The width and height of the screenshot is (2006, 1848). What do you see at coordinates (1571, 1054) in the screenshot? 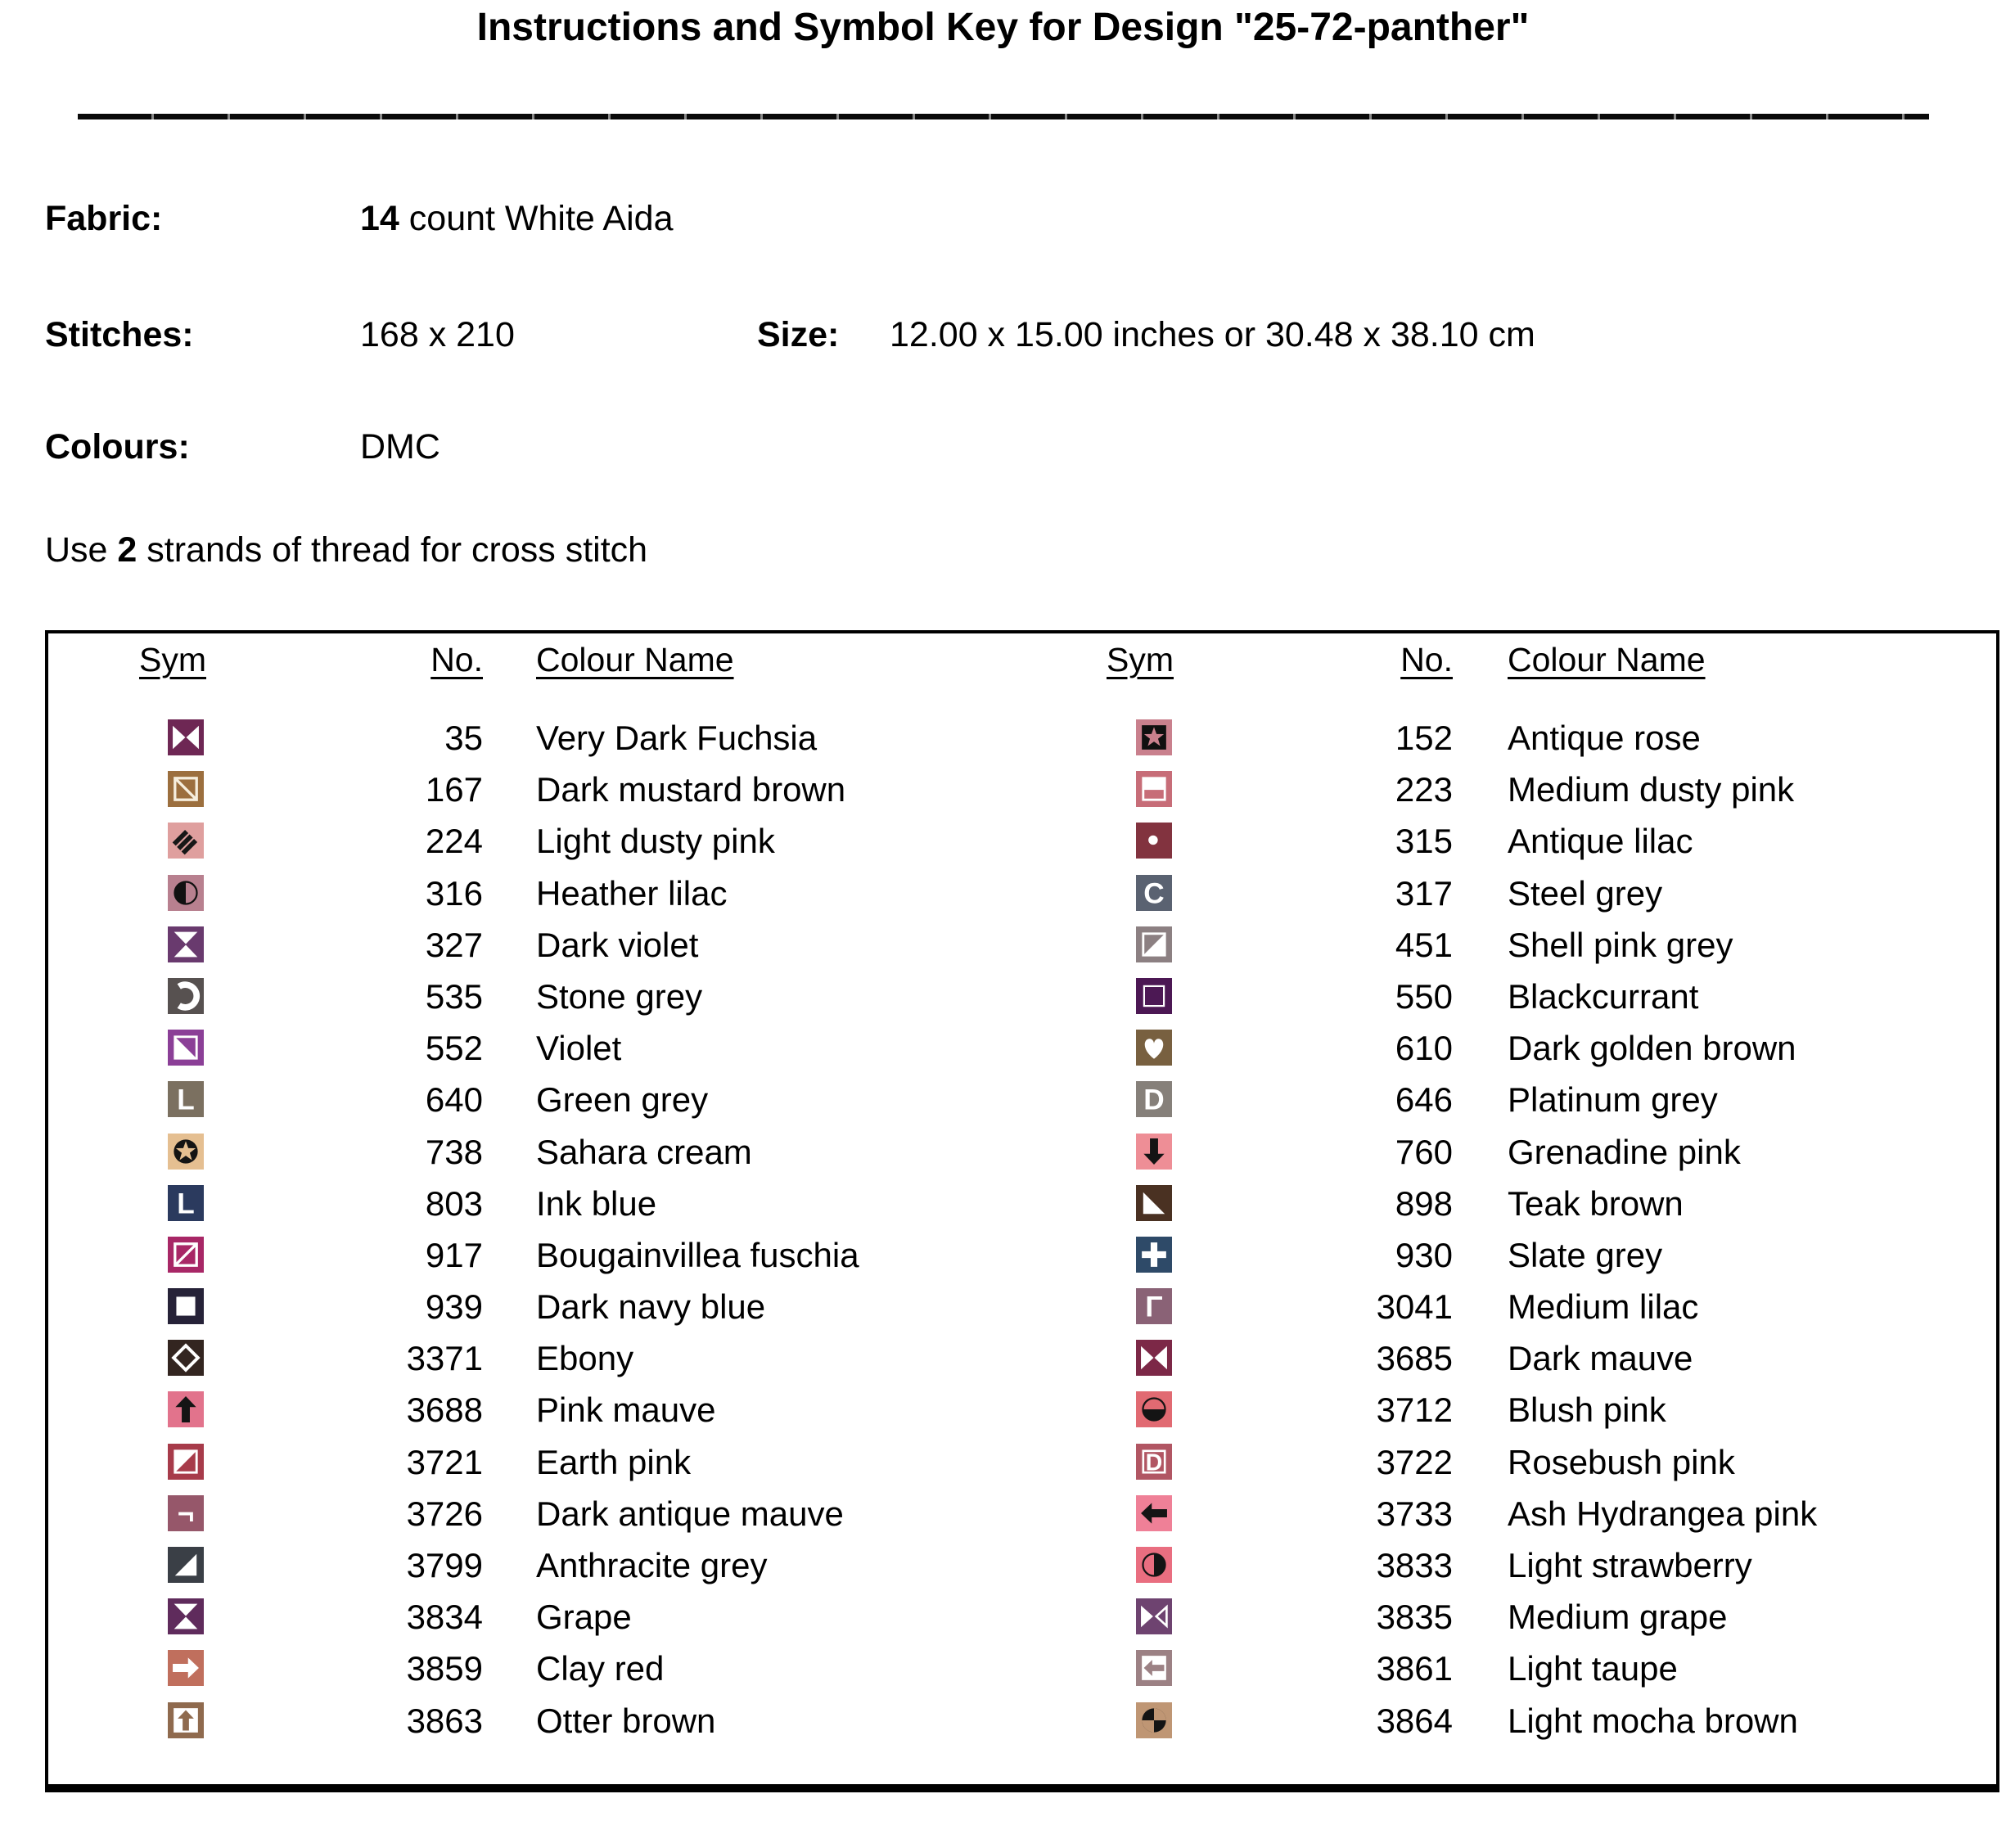
I see `key-row: 610 Dark golden brown` at bounding box center [1571, 1054].